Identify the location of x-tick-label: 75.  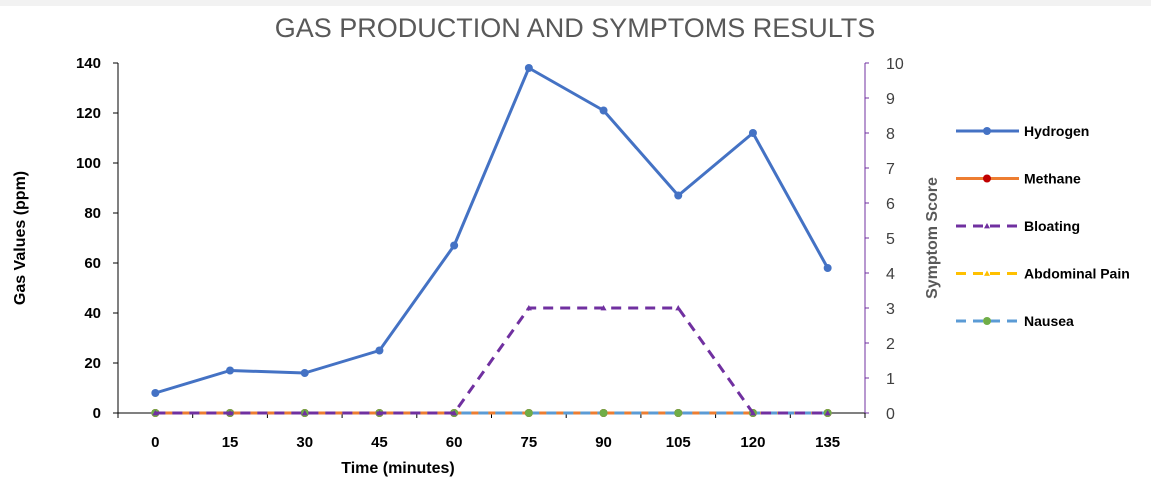
(529, 442).